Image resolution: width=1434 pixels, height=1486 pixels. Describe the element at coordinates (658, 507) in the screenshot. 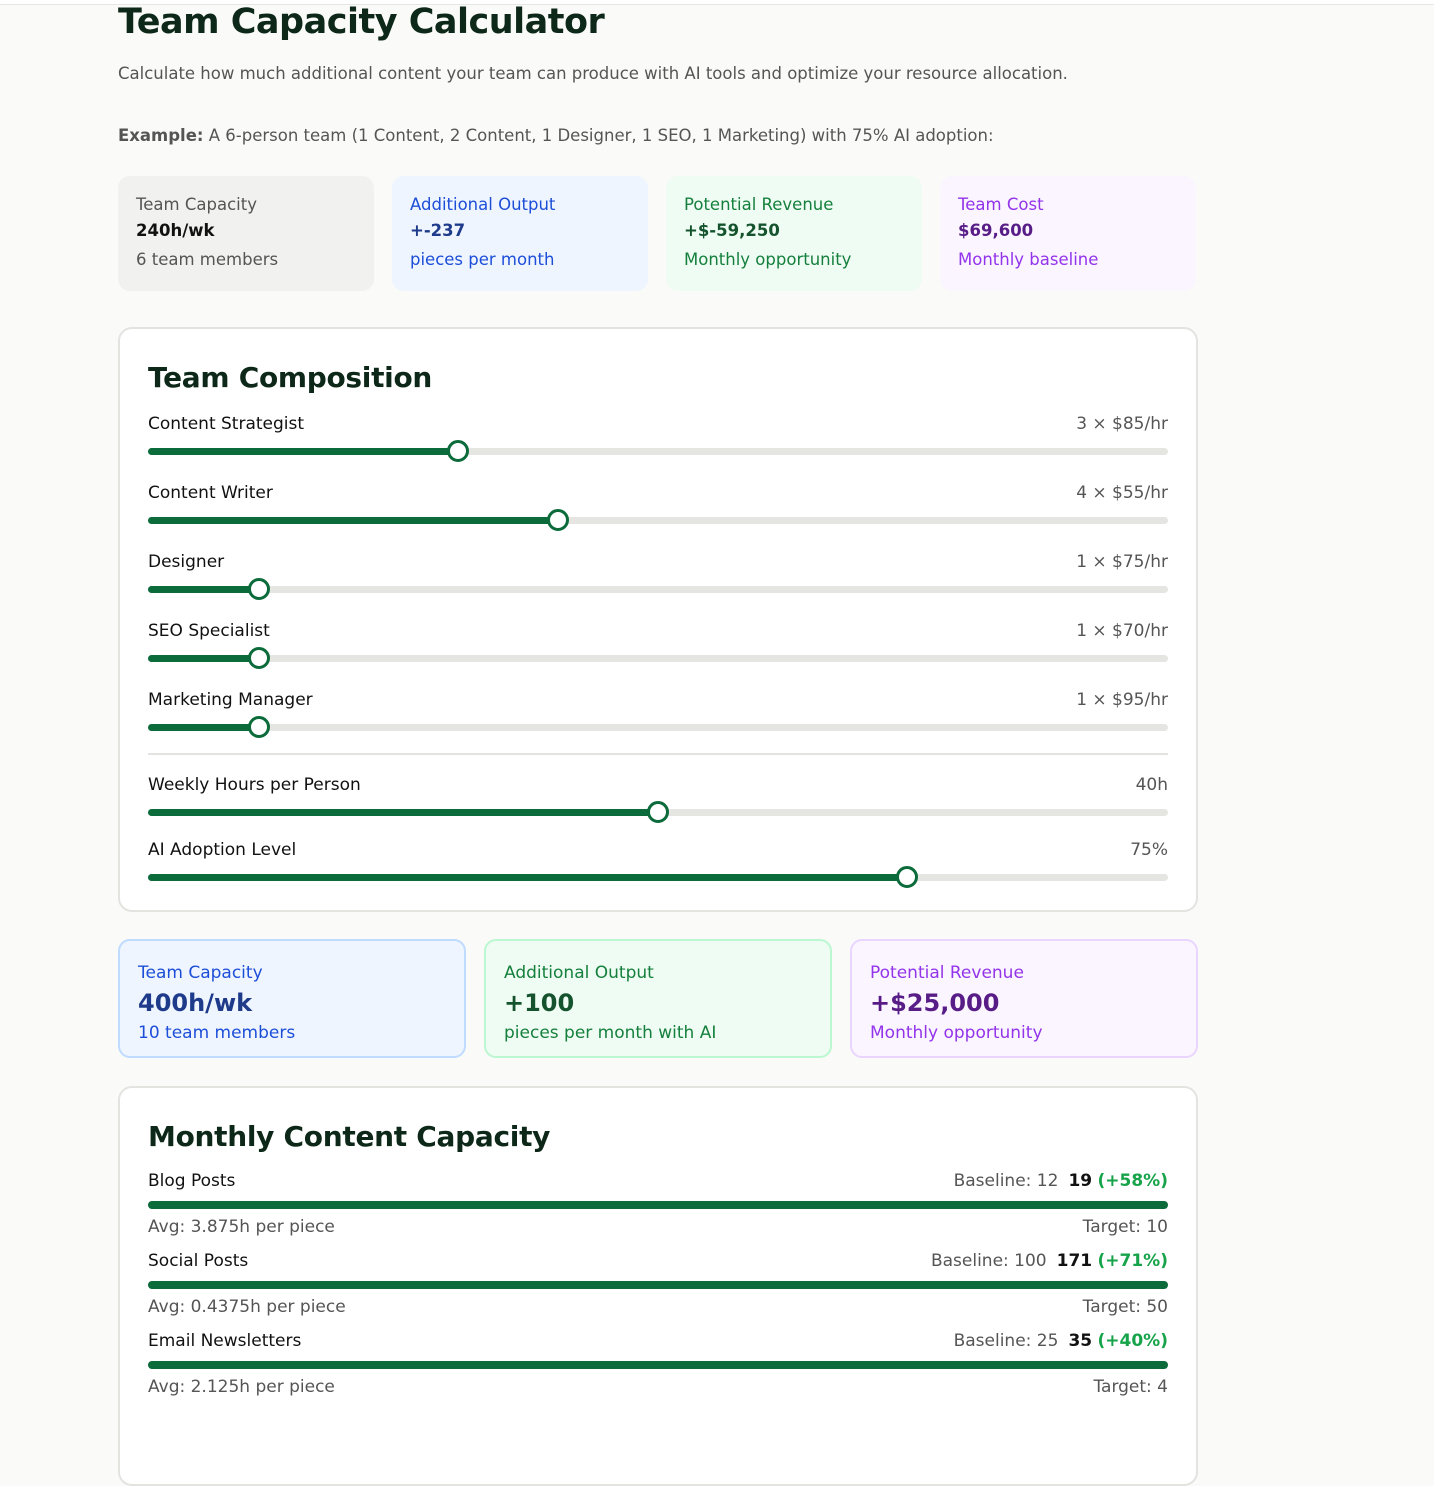

I see `slider-row: Content Writer 4 × $55/hr` at that location.